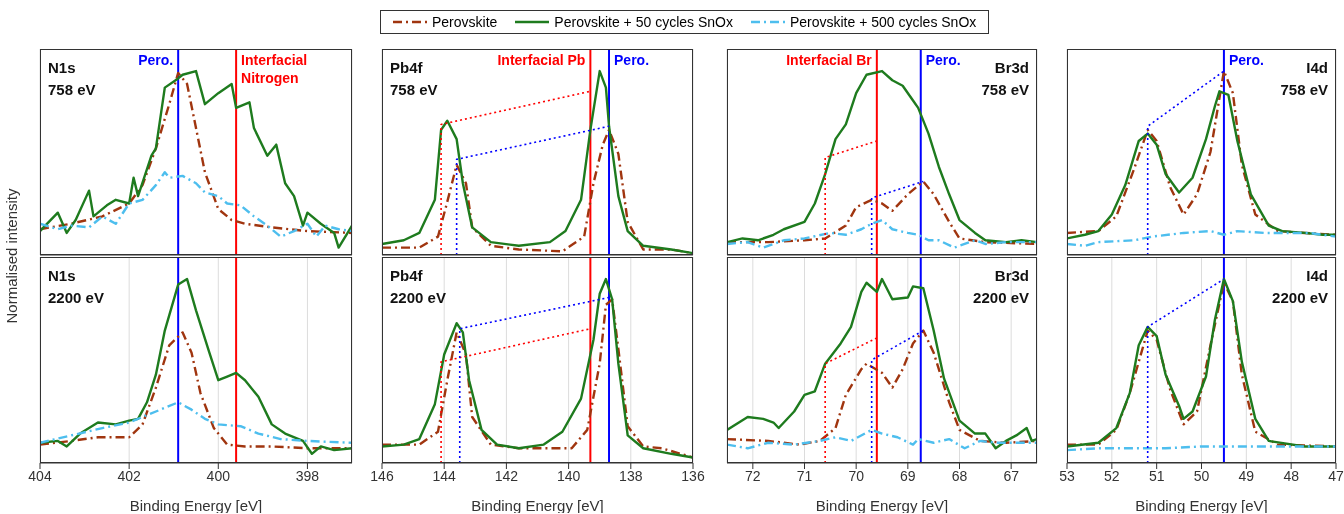 The image size is (1344, 514). What do you see at coordinates (643, 22) in the screenshot?
I see `legend-label: Perovskite + 50 cycles SnOx` at bounding box center [643, 22].